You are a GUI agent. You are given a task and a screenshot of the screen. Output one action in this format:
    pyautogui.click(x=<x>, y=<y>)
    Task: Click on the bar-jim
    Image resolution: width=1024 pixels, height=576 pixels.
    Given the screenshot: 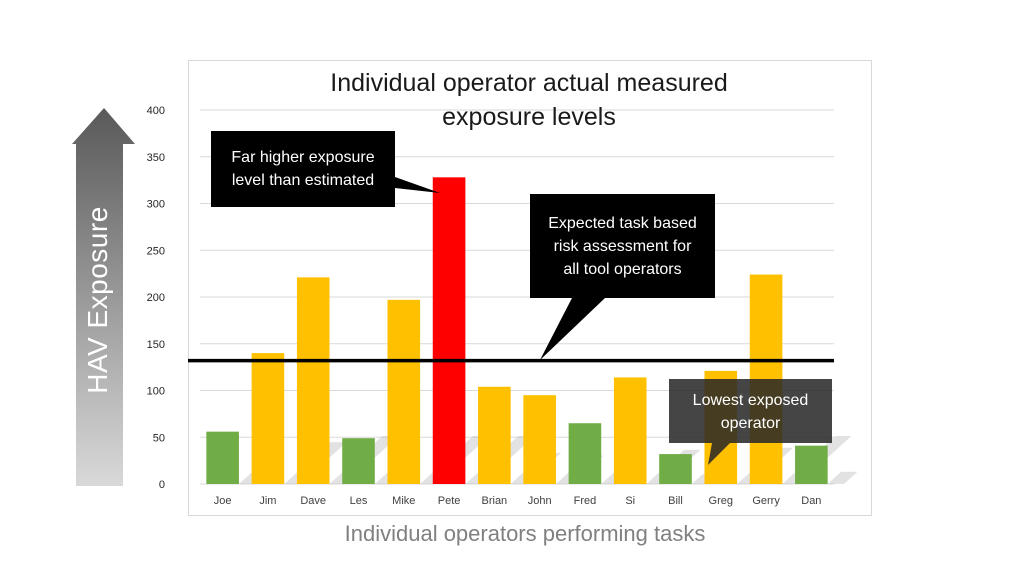 What is the action you would take?
    pyautogui.click(x=268, y=418)
    